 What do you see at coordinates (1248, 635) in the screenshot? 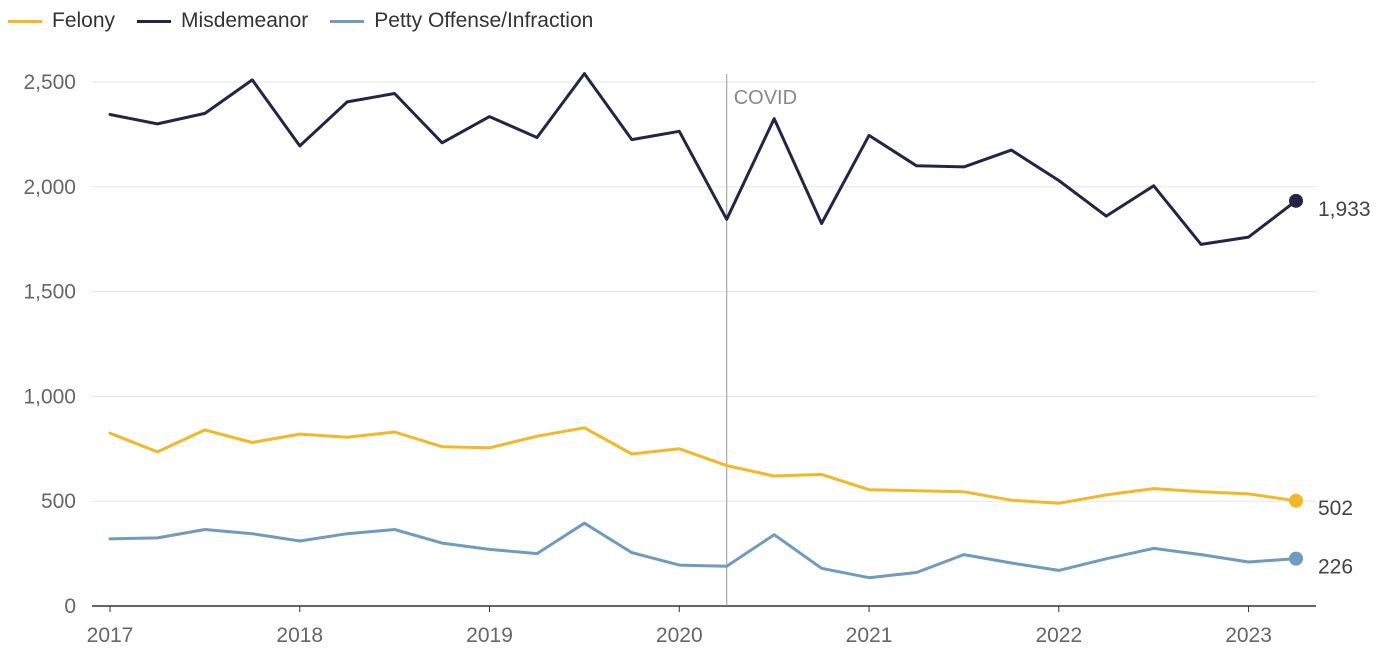
I see `x-tick-label: 2023` at bounding box center [1248, 635].